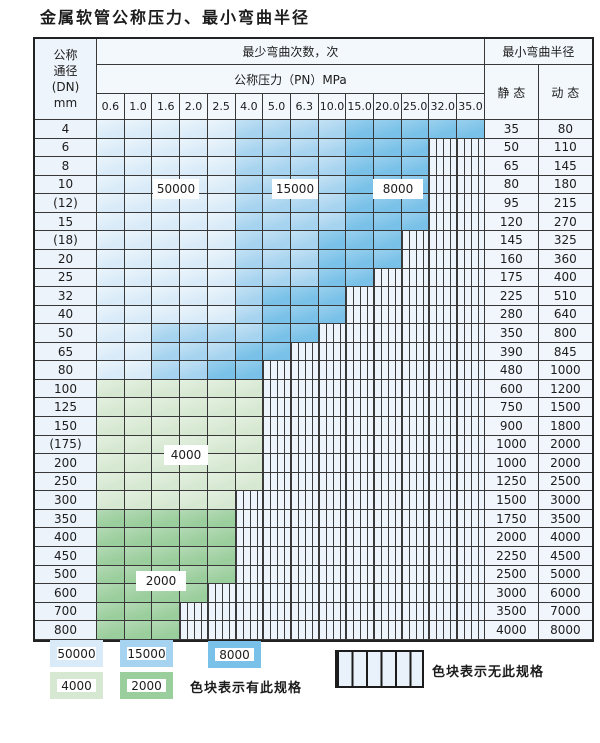 This screenshot has height=743, width=600. Describe the element at coordinates (565, 352) in the screenshot. I see `dynamic-radius-value: 845` at that location.